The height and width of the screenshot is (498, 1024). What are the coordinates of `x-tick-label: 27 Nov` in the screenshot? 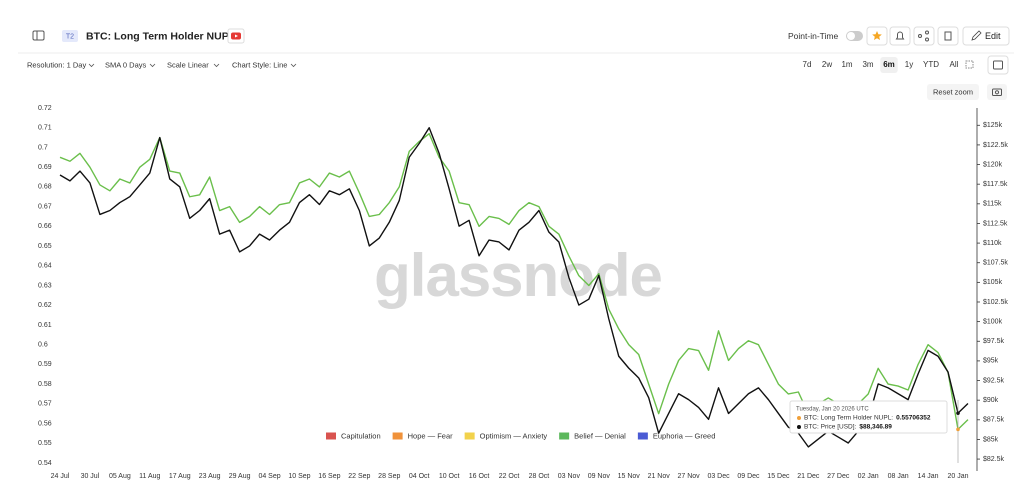 It's located at (689, 476).